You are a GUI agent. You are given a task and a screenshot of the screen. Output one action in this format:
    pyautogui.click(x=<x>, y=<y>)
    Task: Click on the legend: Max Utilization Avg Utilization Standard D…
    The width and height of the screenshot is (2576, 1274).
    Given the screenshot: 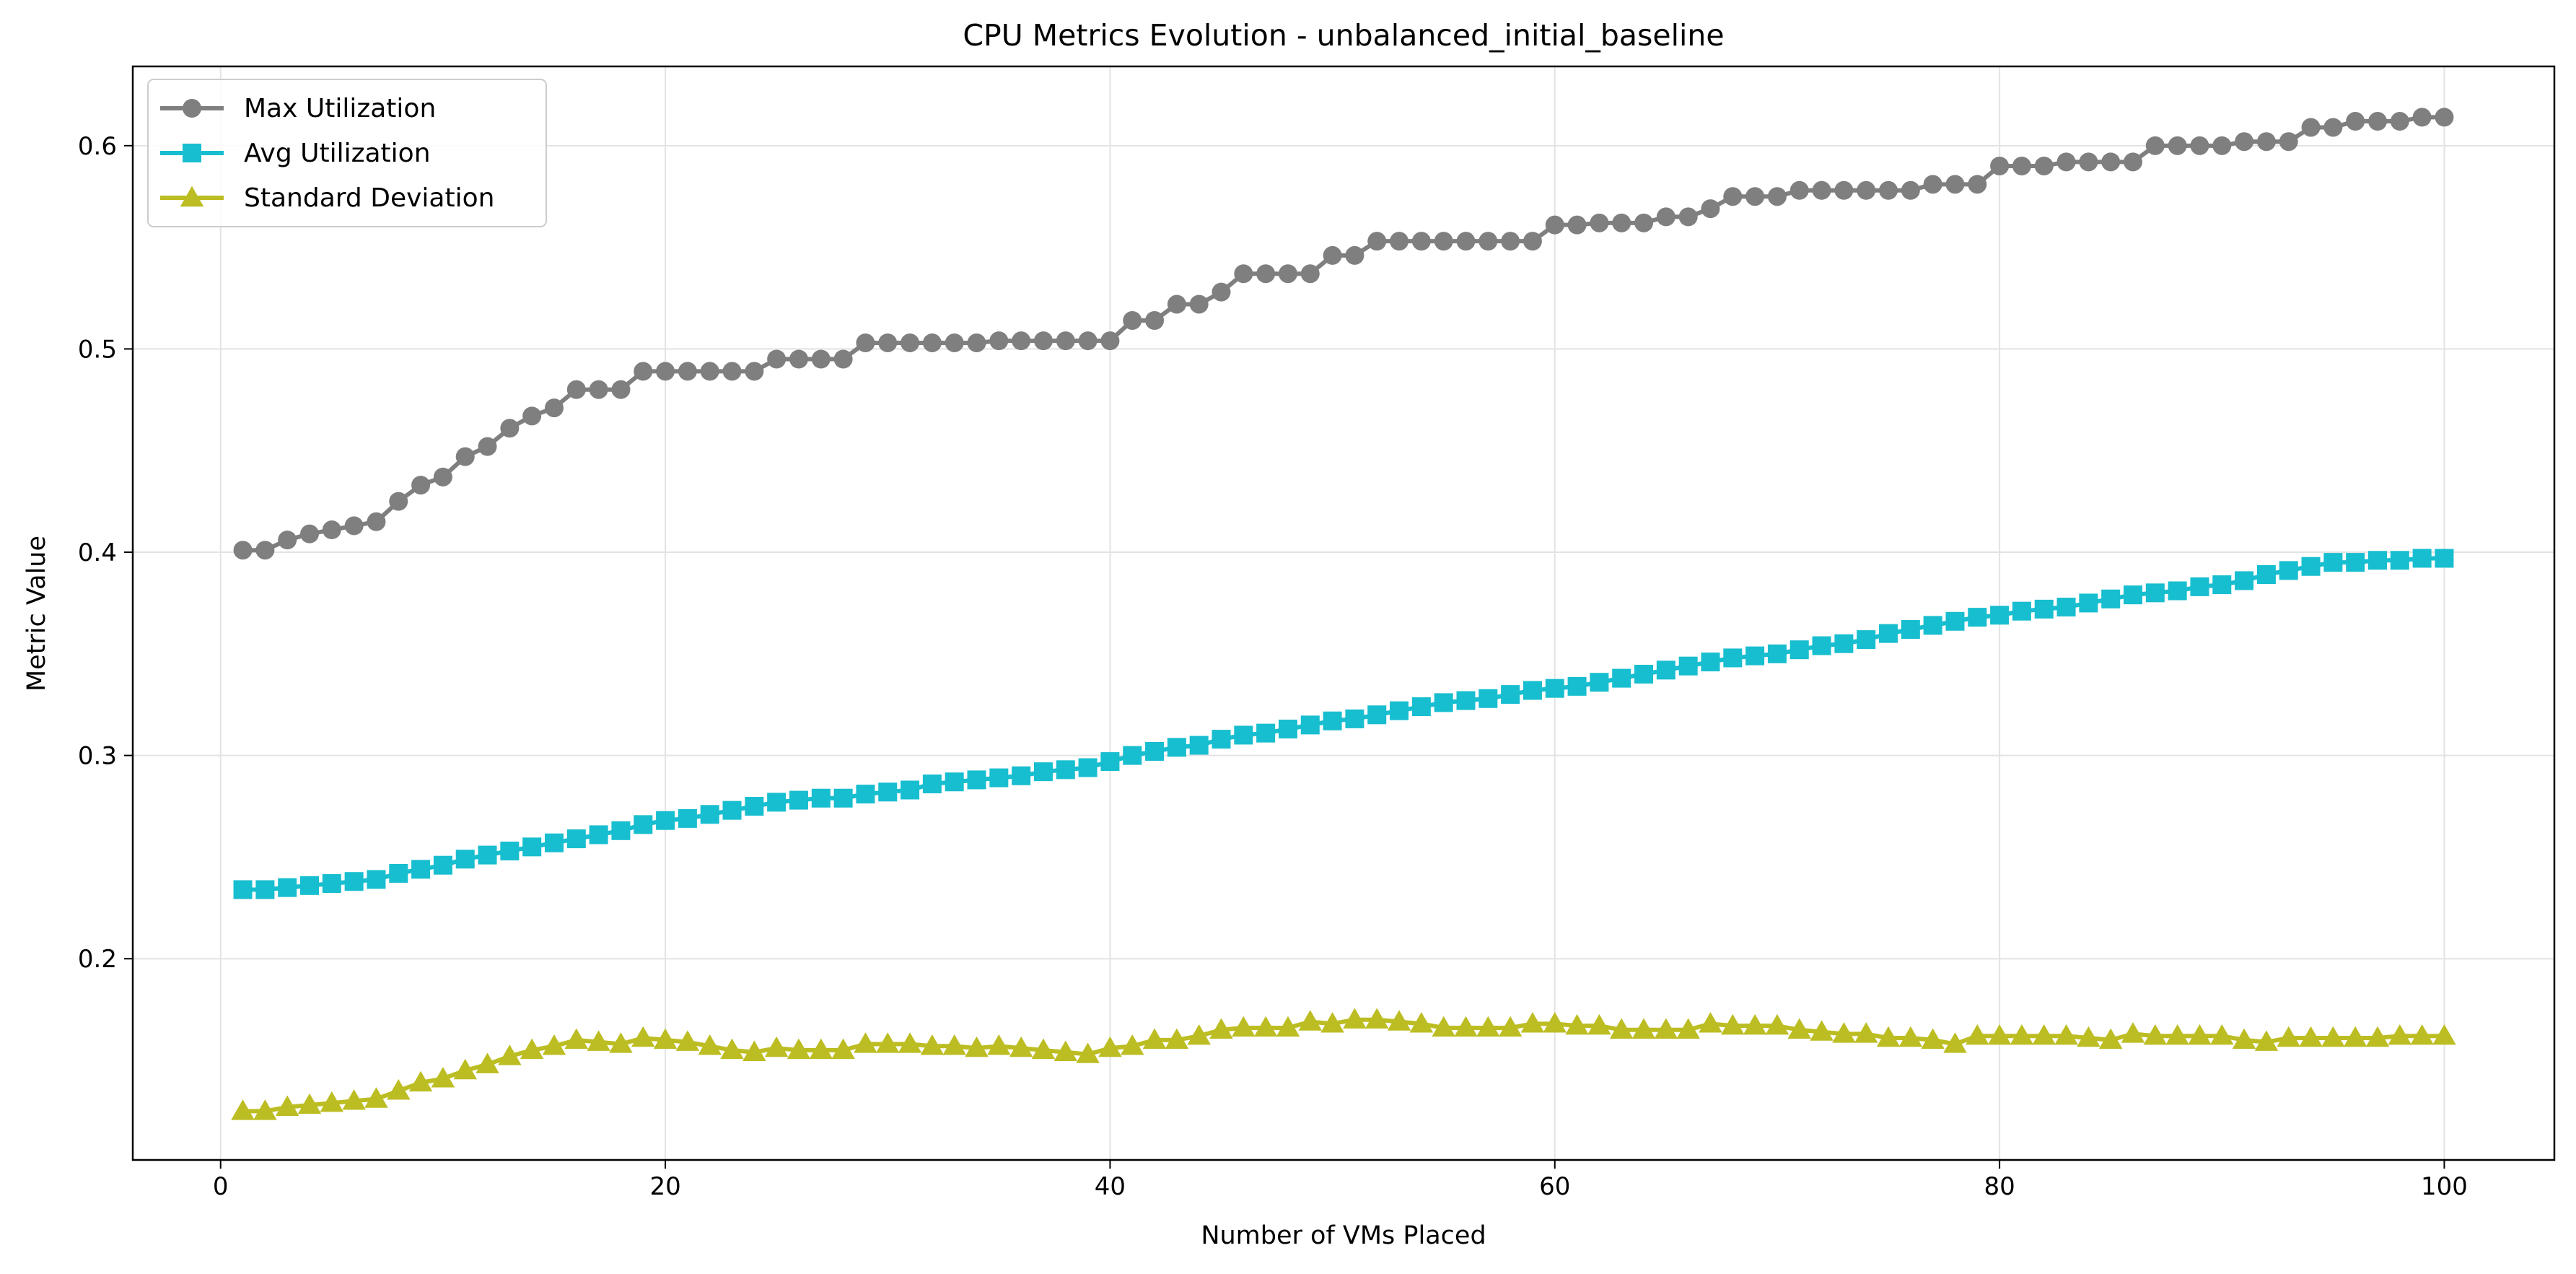 What is the action you would take?
    pyautogui.click(x=347, y=153)
    